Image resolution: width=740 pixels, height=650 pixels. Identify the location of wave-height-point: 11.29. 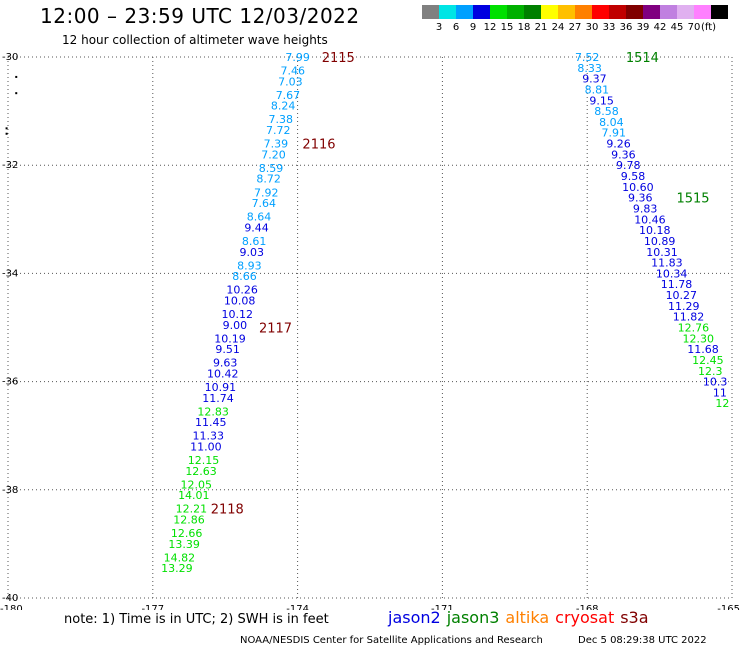
(684, 306).